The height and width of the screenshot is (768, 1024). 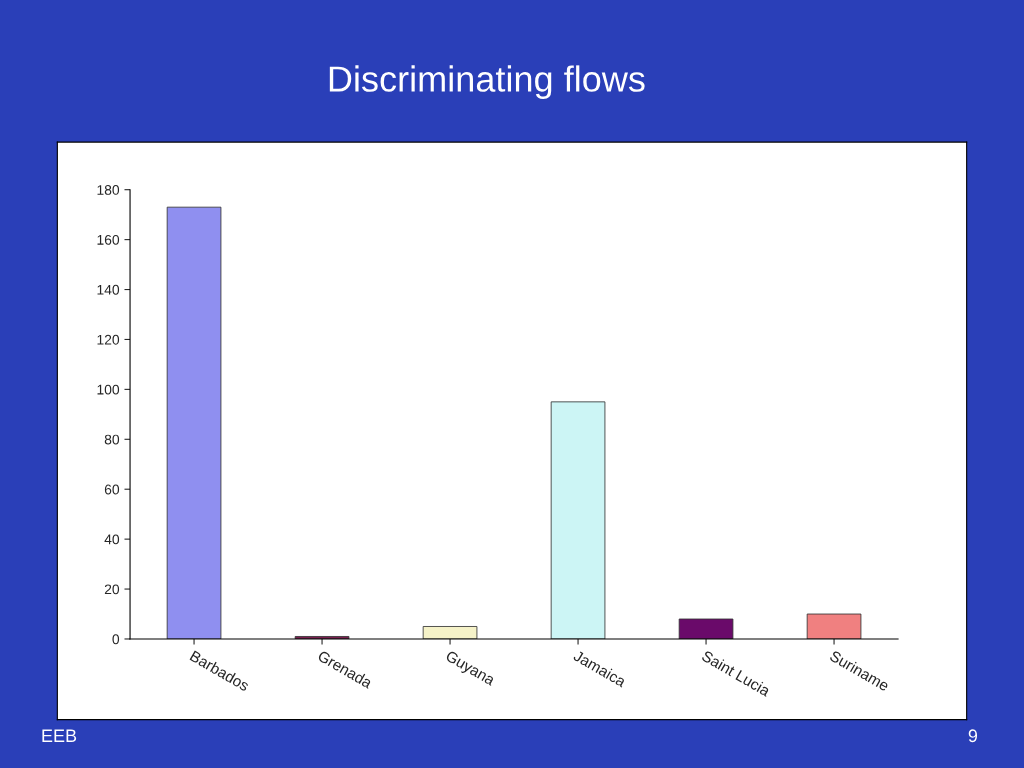 I want to click on y-tick-label: 160, so click(x=108, y=239).